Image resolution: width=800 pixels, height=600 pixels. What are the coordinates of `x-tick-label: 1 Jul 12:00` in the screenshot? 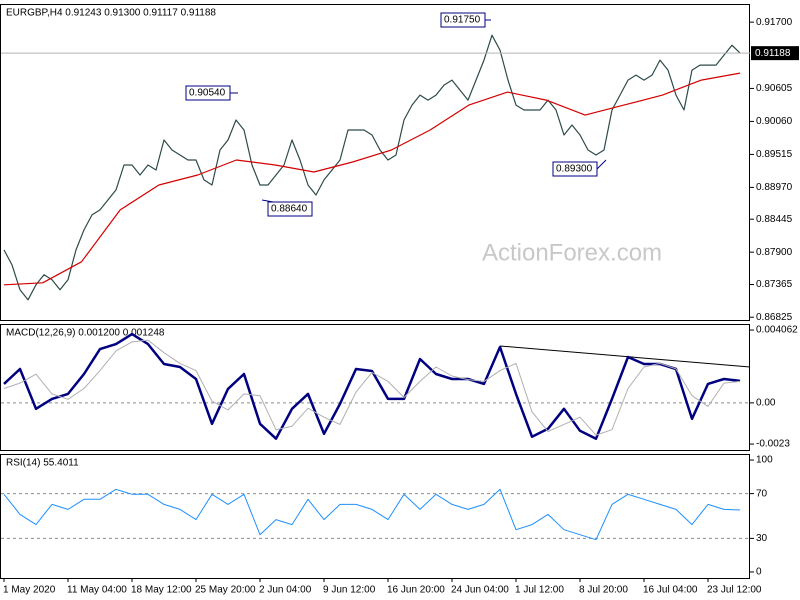 It's located at (539, 590).